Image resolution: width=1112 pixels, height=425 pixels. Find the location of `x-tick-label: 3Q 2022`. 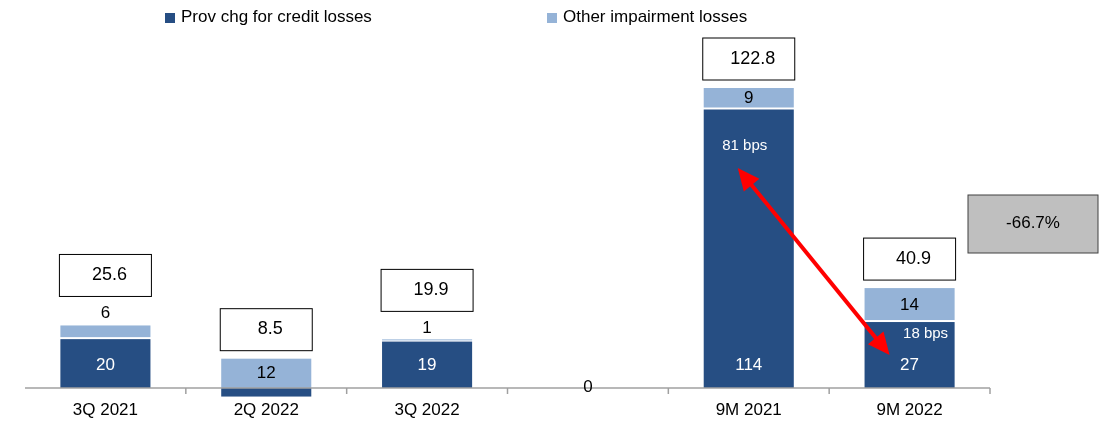

x-tick-label: 3Q 2022 is located at coordinates (427, 410).